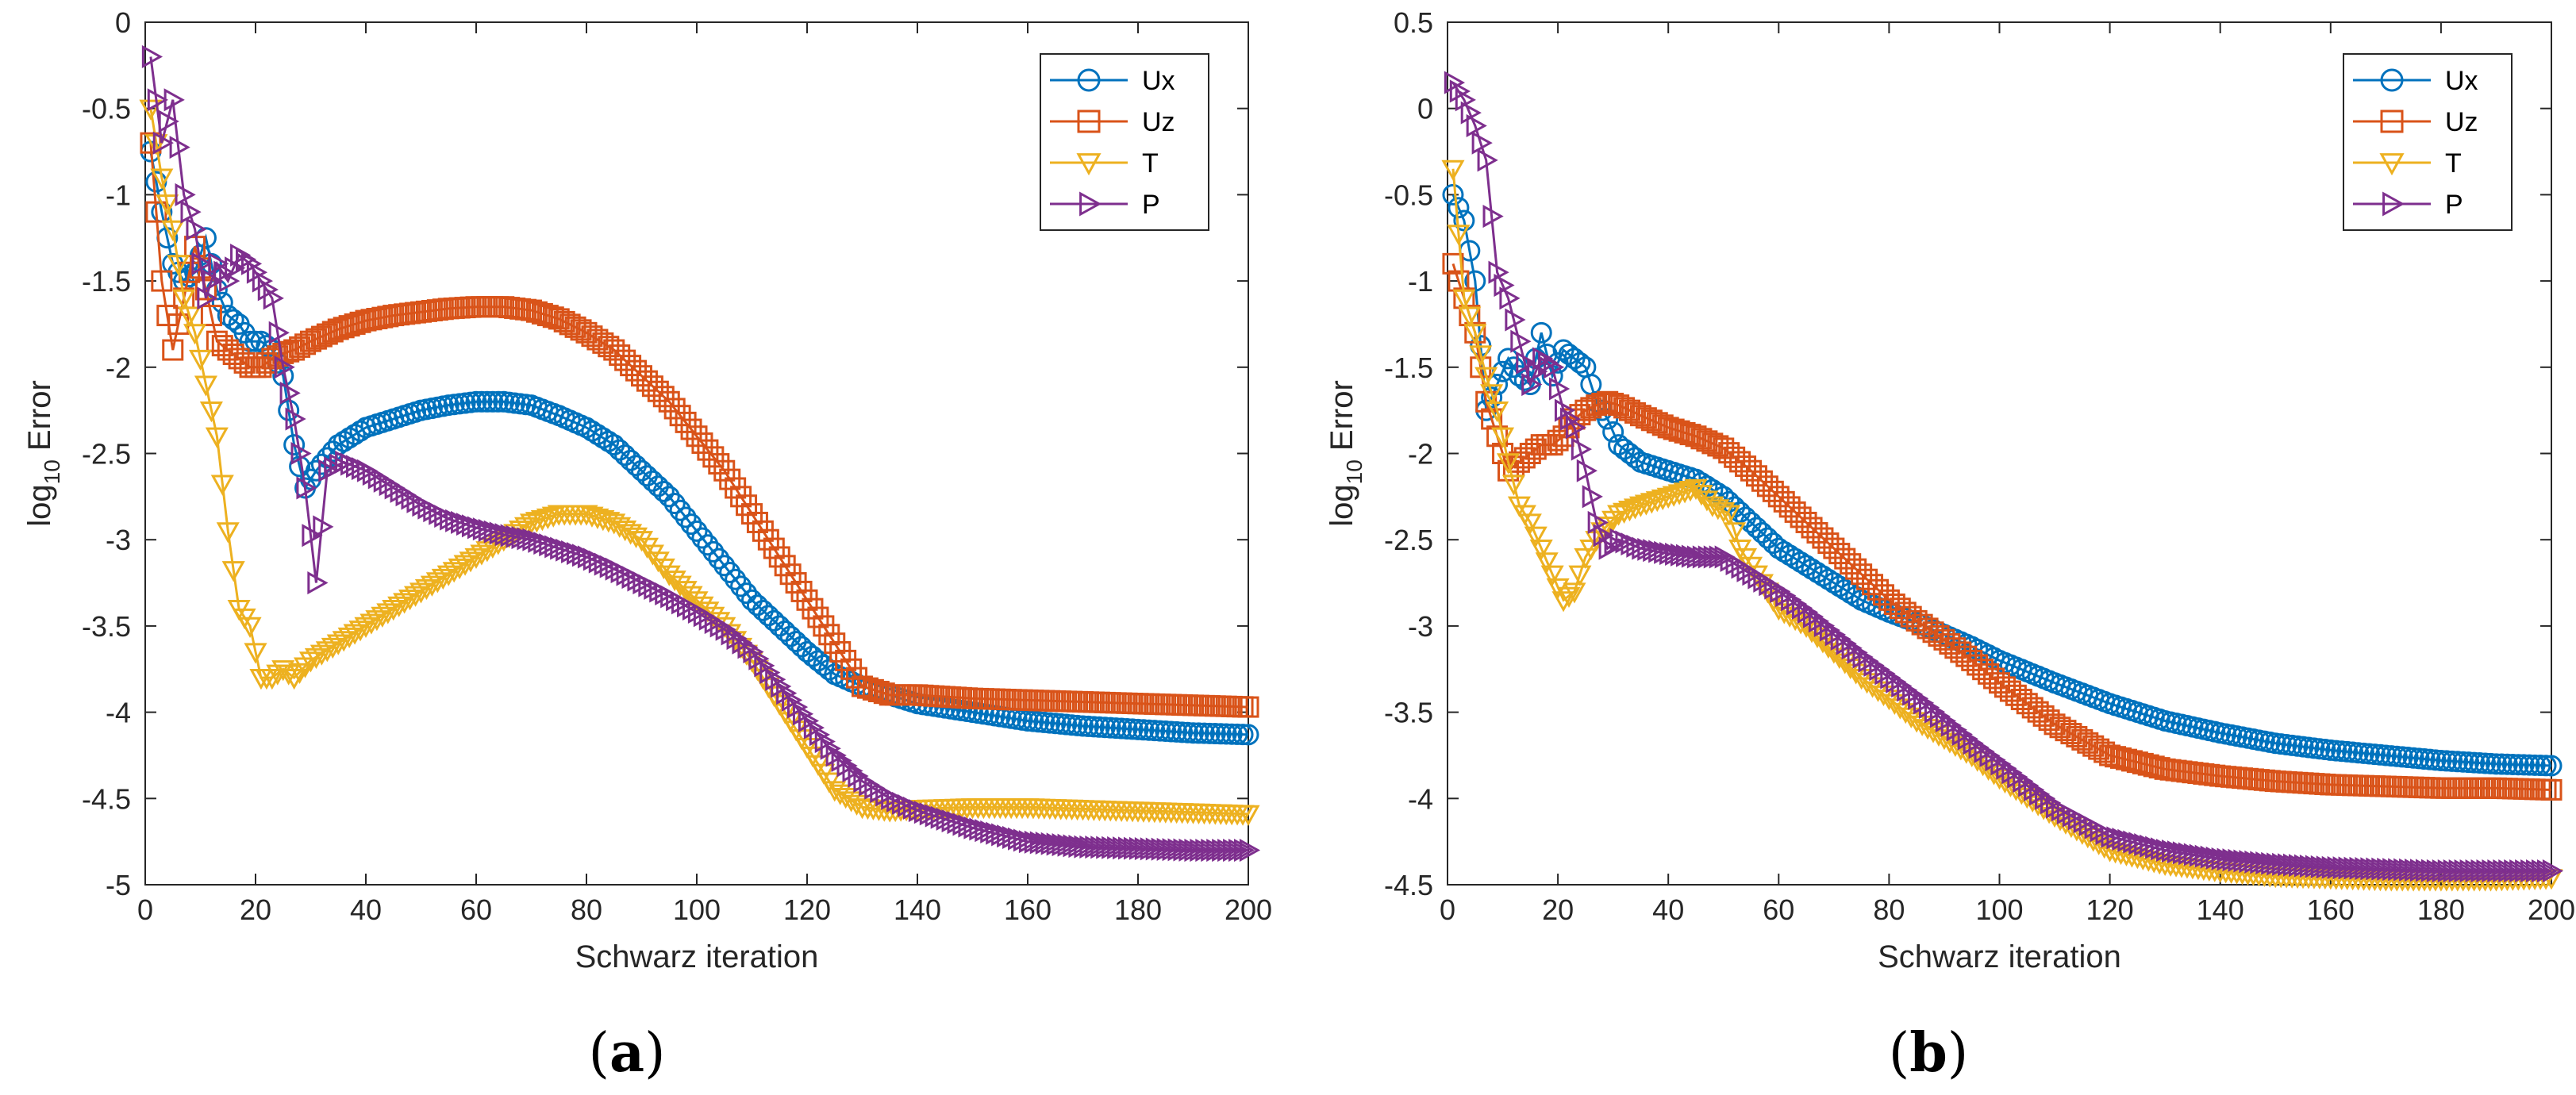  Describe the element at coordinates (1420, 626) in the screenshot. I see `y-tick-label: -3` at that location.